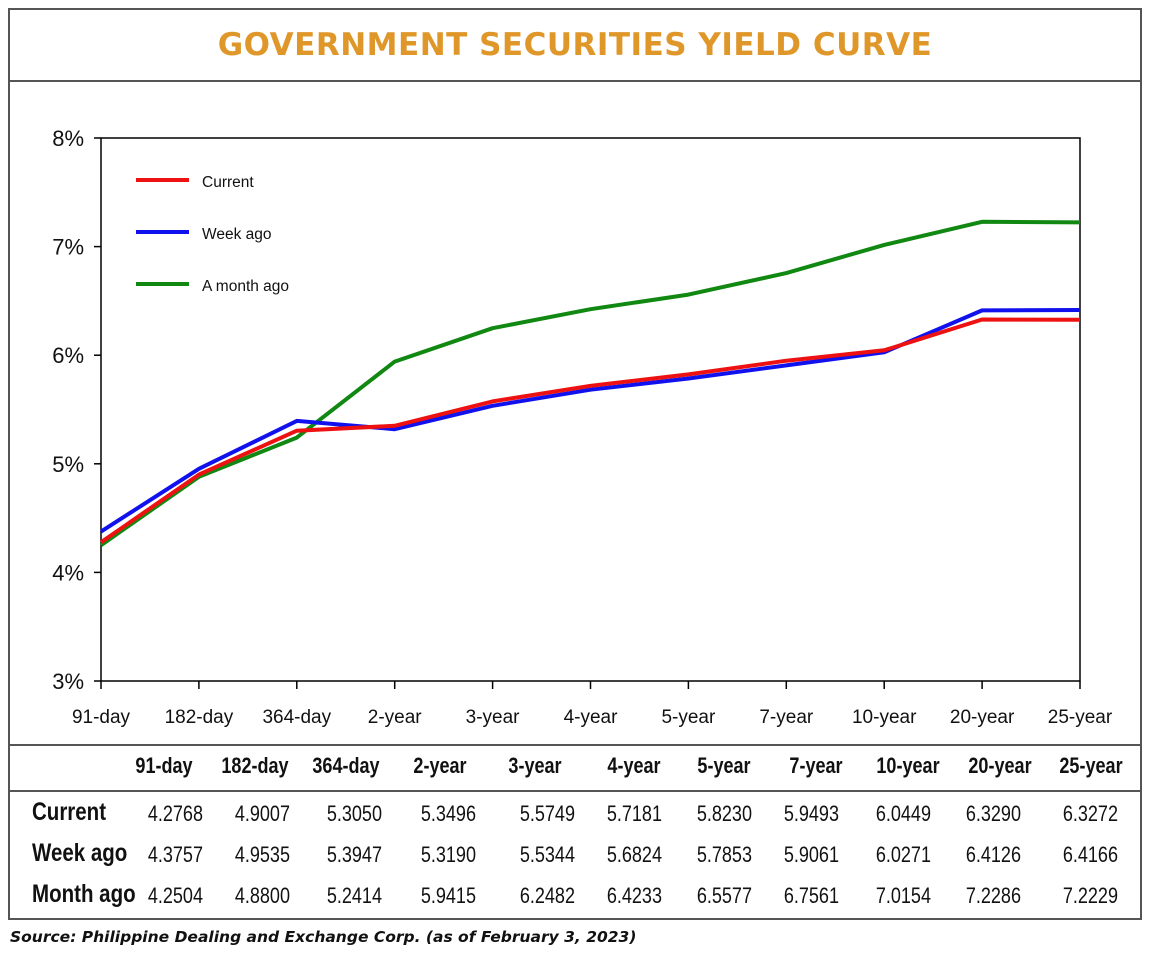  Describe the element at coordinates (724, 854) in the screenshot. I see `table-cell: 5.7853` at that location.